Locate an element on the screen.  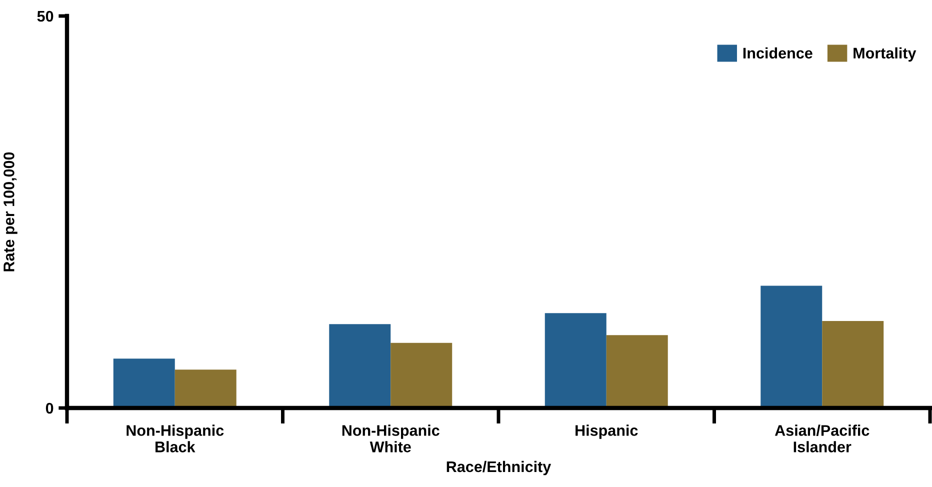
legend-label: Mortality is located at coordinates (885, 54).